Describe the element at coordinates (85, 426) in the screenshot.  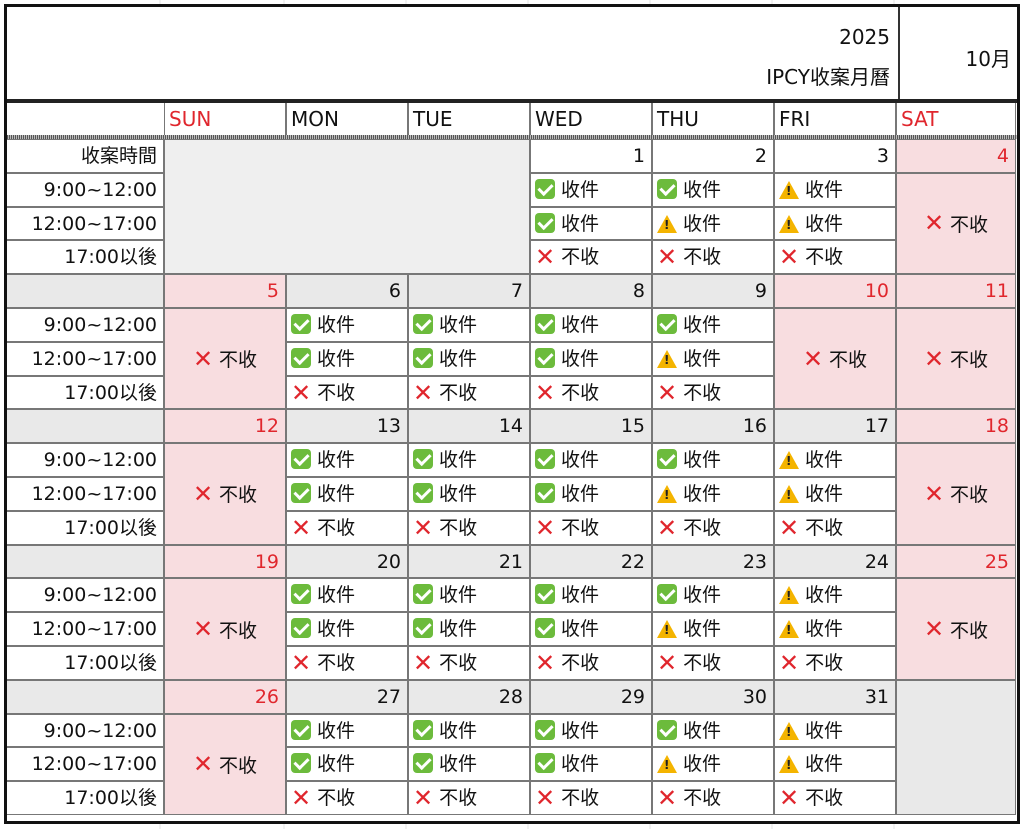
I see `week-spacer-label` at that location.